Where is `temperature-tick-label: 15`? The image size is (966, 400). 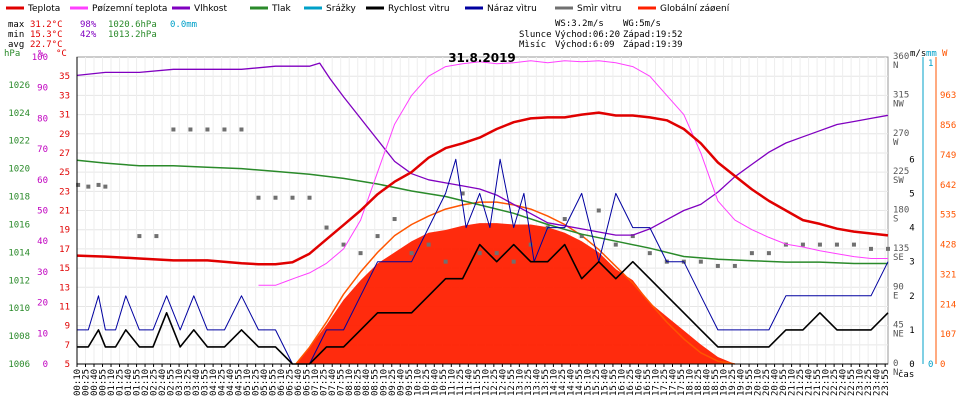
temperature-tick-label: 15 is located at coordinates (64, 269).